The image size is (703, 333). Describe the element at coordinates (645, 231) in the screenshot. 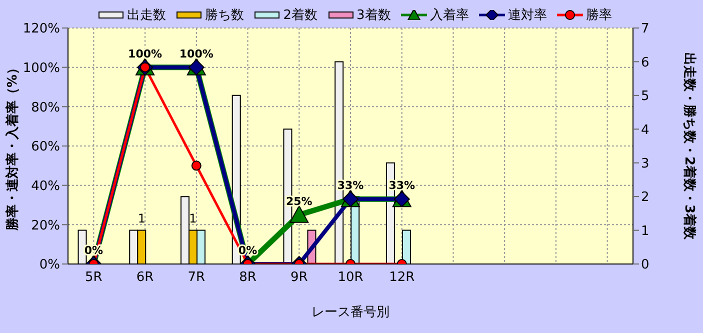

I see `y2-tick-label: 1` at that location.